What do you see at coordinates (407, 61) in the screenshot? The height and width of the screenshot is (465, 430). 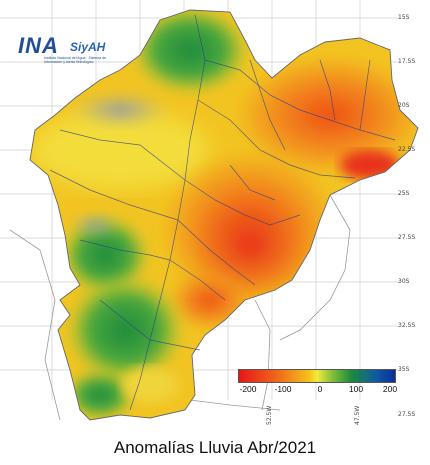 I see `lat-label: 17.5S` at bounding box center [407, 61].